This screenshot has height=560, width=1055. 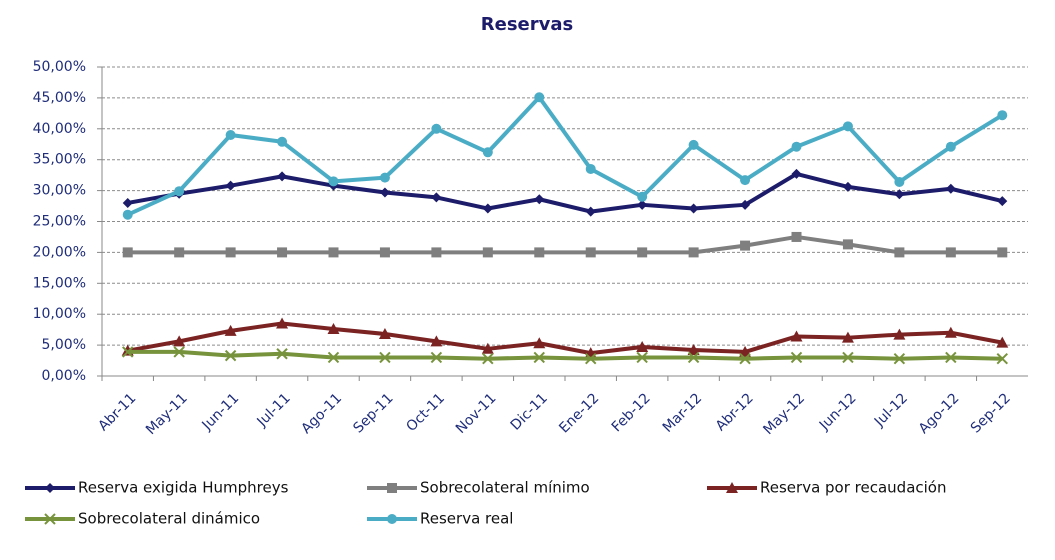 What do you see at coordinates (59, 129) in the screenshot?
I see `y-tick-label: 40,00%` at bounding box center [59, 129].